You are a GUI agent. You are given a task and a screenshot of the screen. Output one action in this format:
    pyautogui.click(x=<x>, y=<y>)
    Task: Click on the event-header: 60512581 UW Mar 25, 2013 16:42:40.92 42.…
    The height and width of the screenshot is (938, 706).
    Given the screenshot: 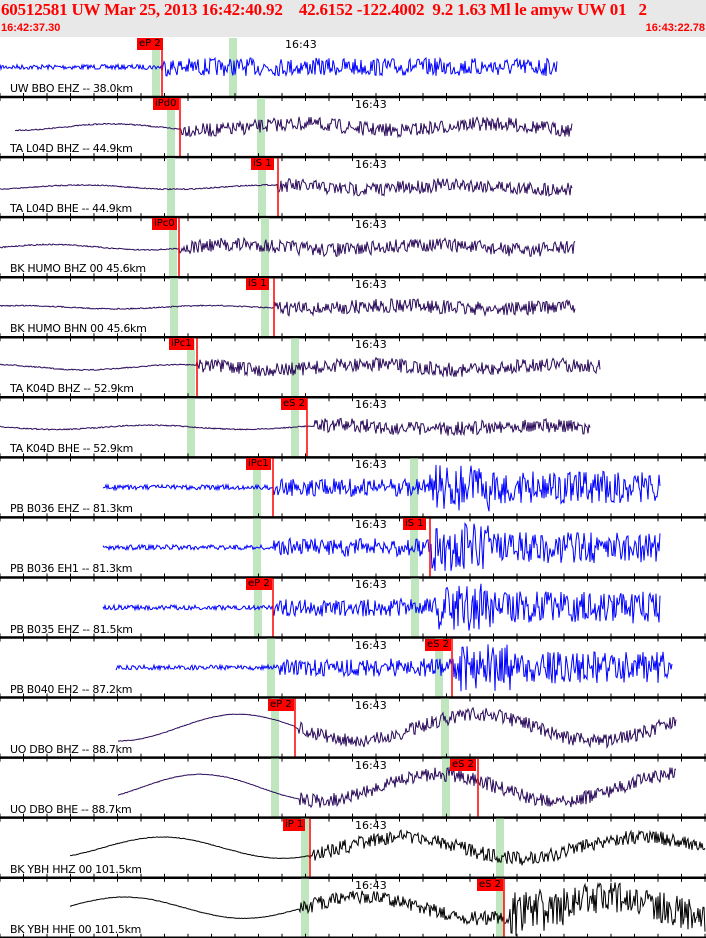 What is the action you would take?
    pyautogui.click(x=353, y=18)
    